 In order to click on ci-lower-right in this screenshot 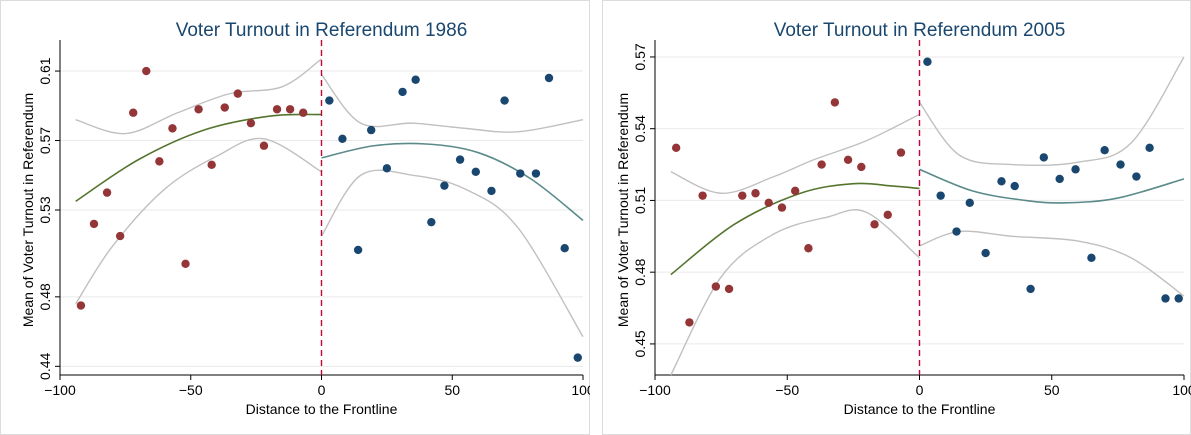, I will do `click(452, 253)`.